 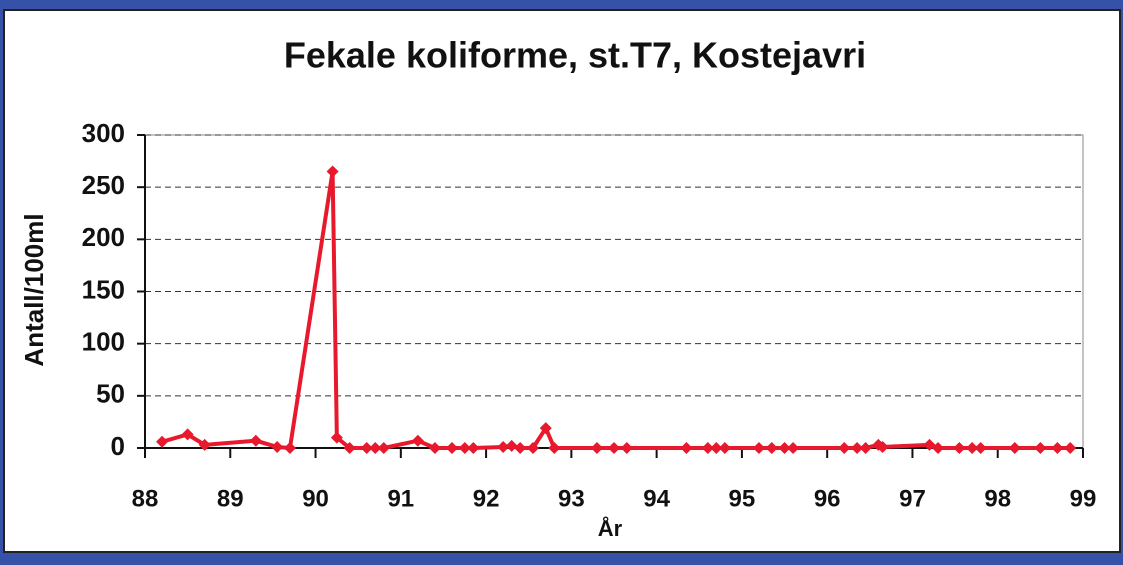 What do you see at coordinates (103, 237) in the screenshot?
I see `y-tick-label: 200` at bounding box center [103, 237].